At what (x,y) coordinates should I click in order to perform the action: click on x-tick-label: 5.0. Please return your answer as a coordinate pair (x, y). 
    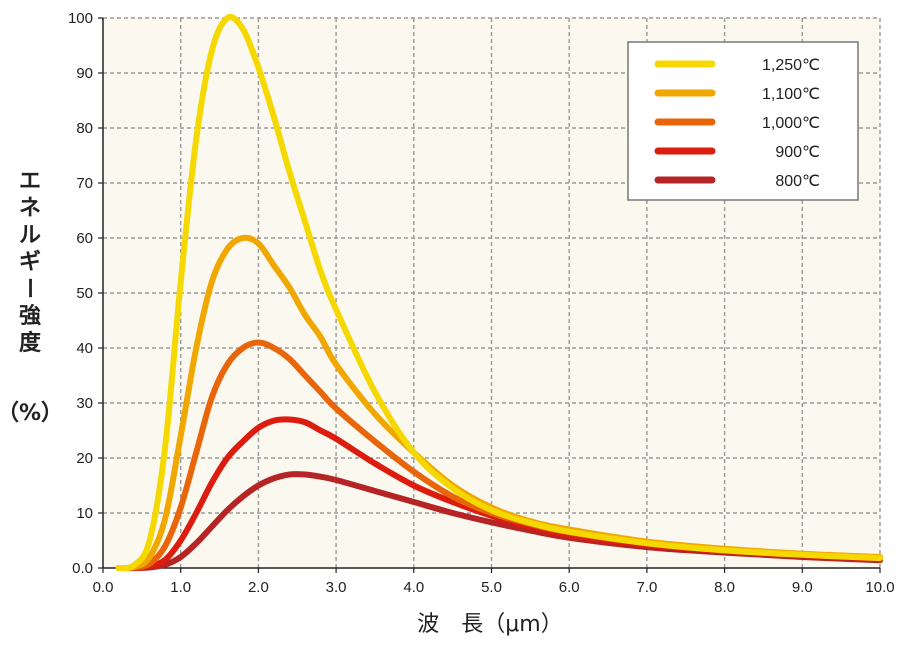
    Looking at the image, I should click on (491, 587).